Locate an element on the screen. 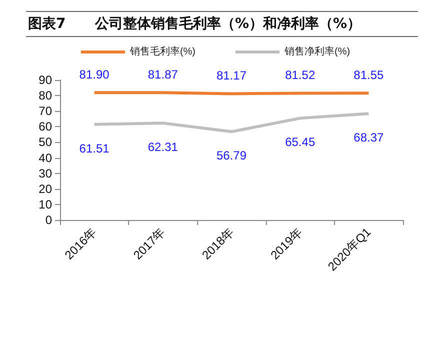  data-label: 62.31 is located at coordinates (163, 147).